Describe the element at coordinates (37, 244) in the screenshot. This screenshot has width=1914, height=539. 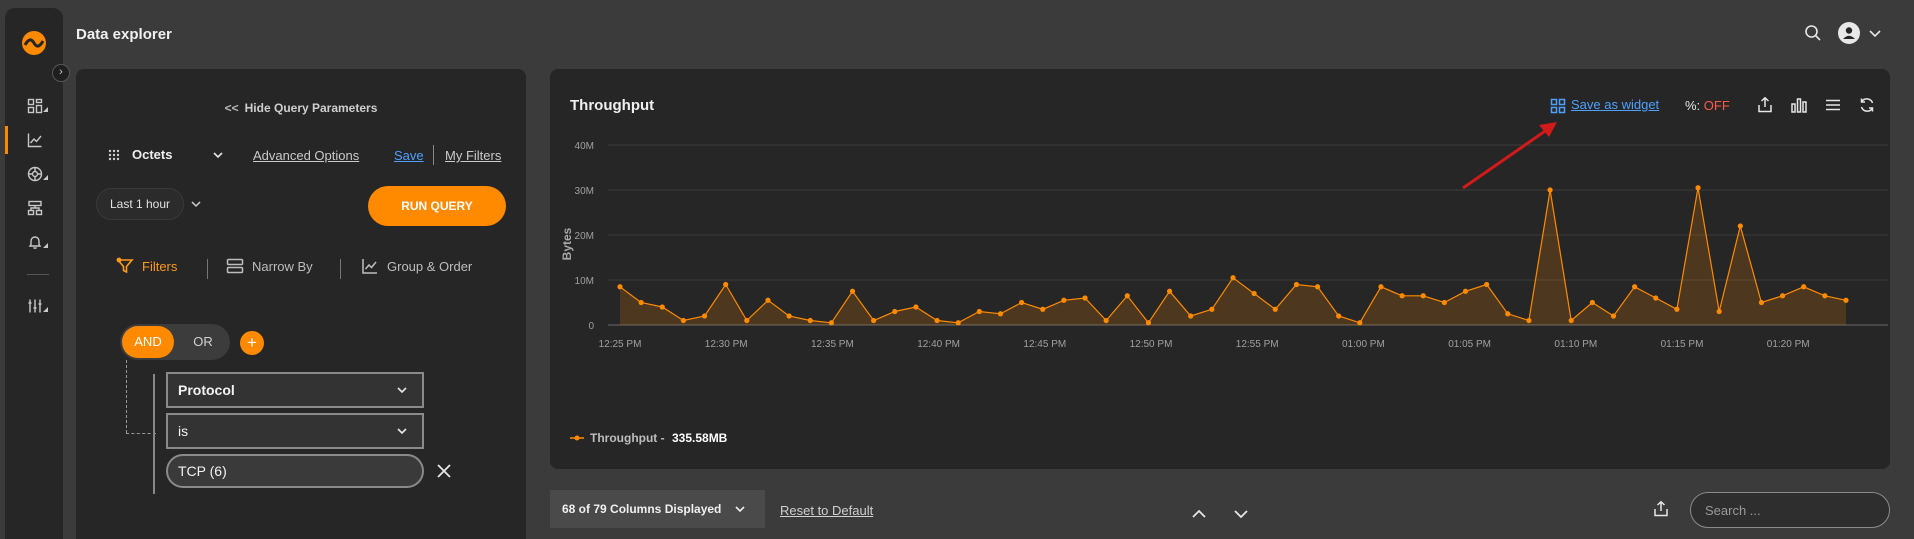
I see `rail-item-alerts` at that location.